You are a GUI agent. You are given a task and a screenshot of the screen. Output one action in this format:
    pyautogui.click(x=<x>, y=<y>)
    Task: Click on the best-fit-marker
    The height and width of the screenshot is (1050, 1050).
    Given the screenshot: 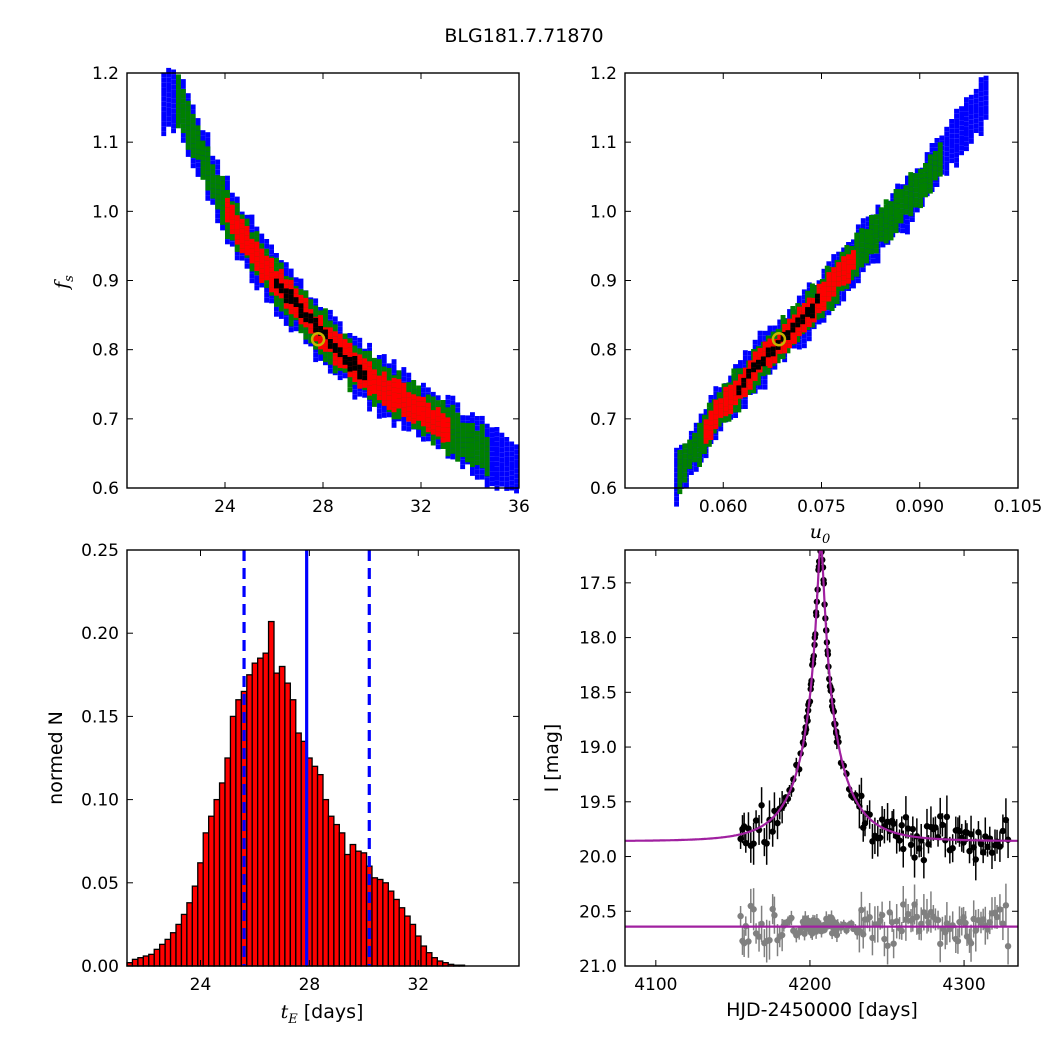 What is the action you would take?
    pyautogui.click(x=318, y=339)
    